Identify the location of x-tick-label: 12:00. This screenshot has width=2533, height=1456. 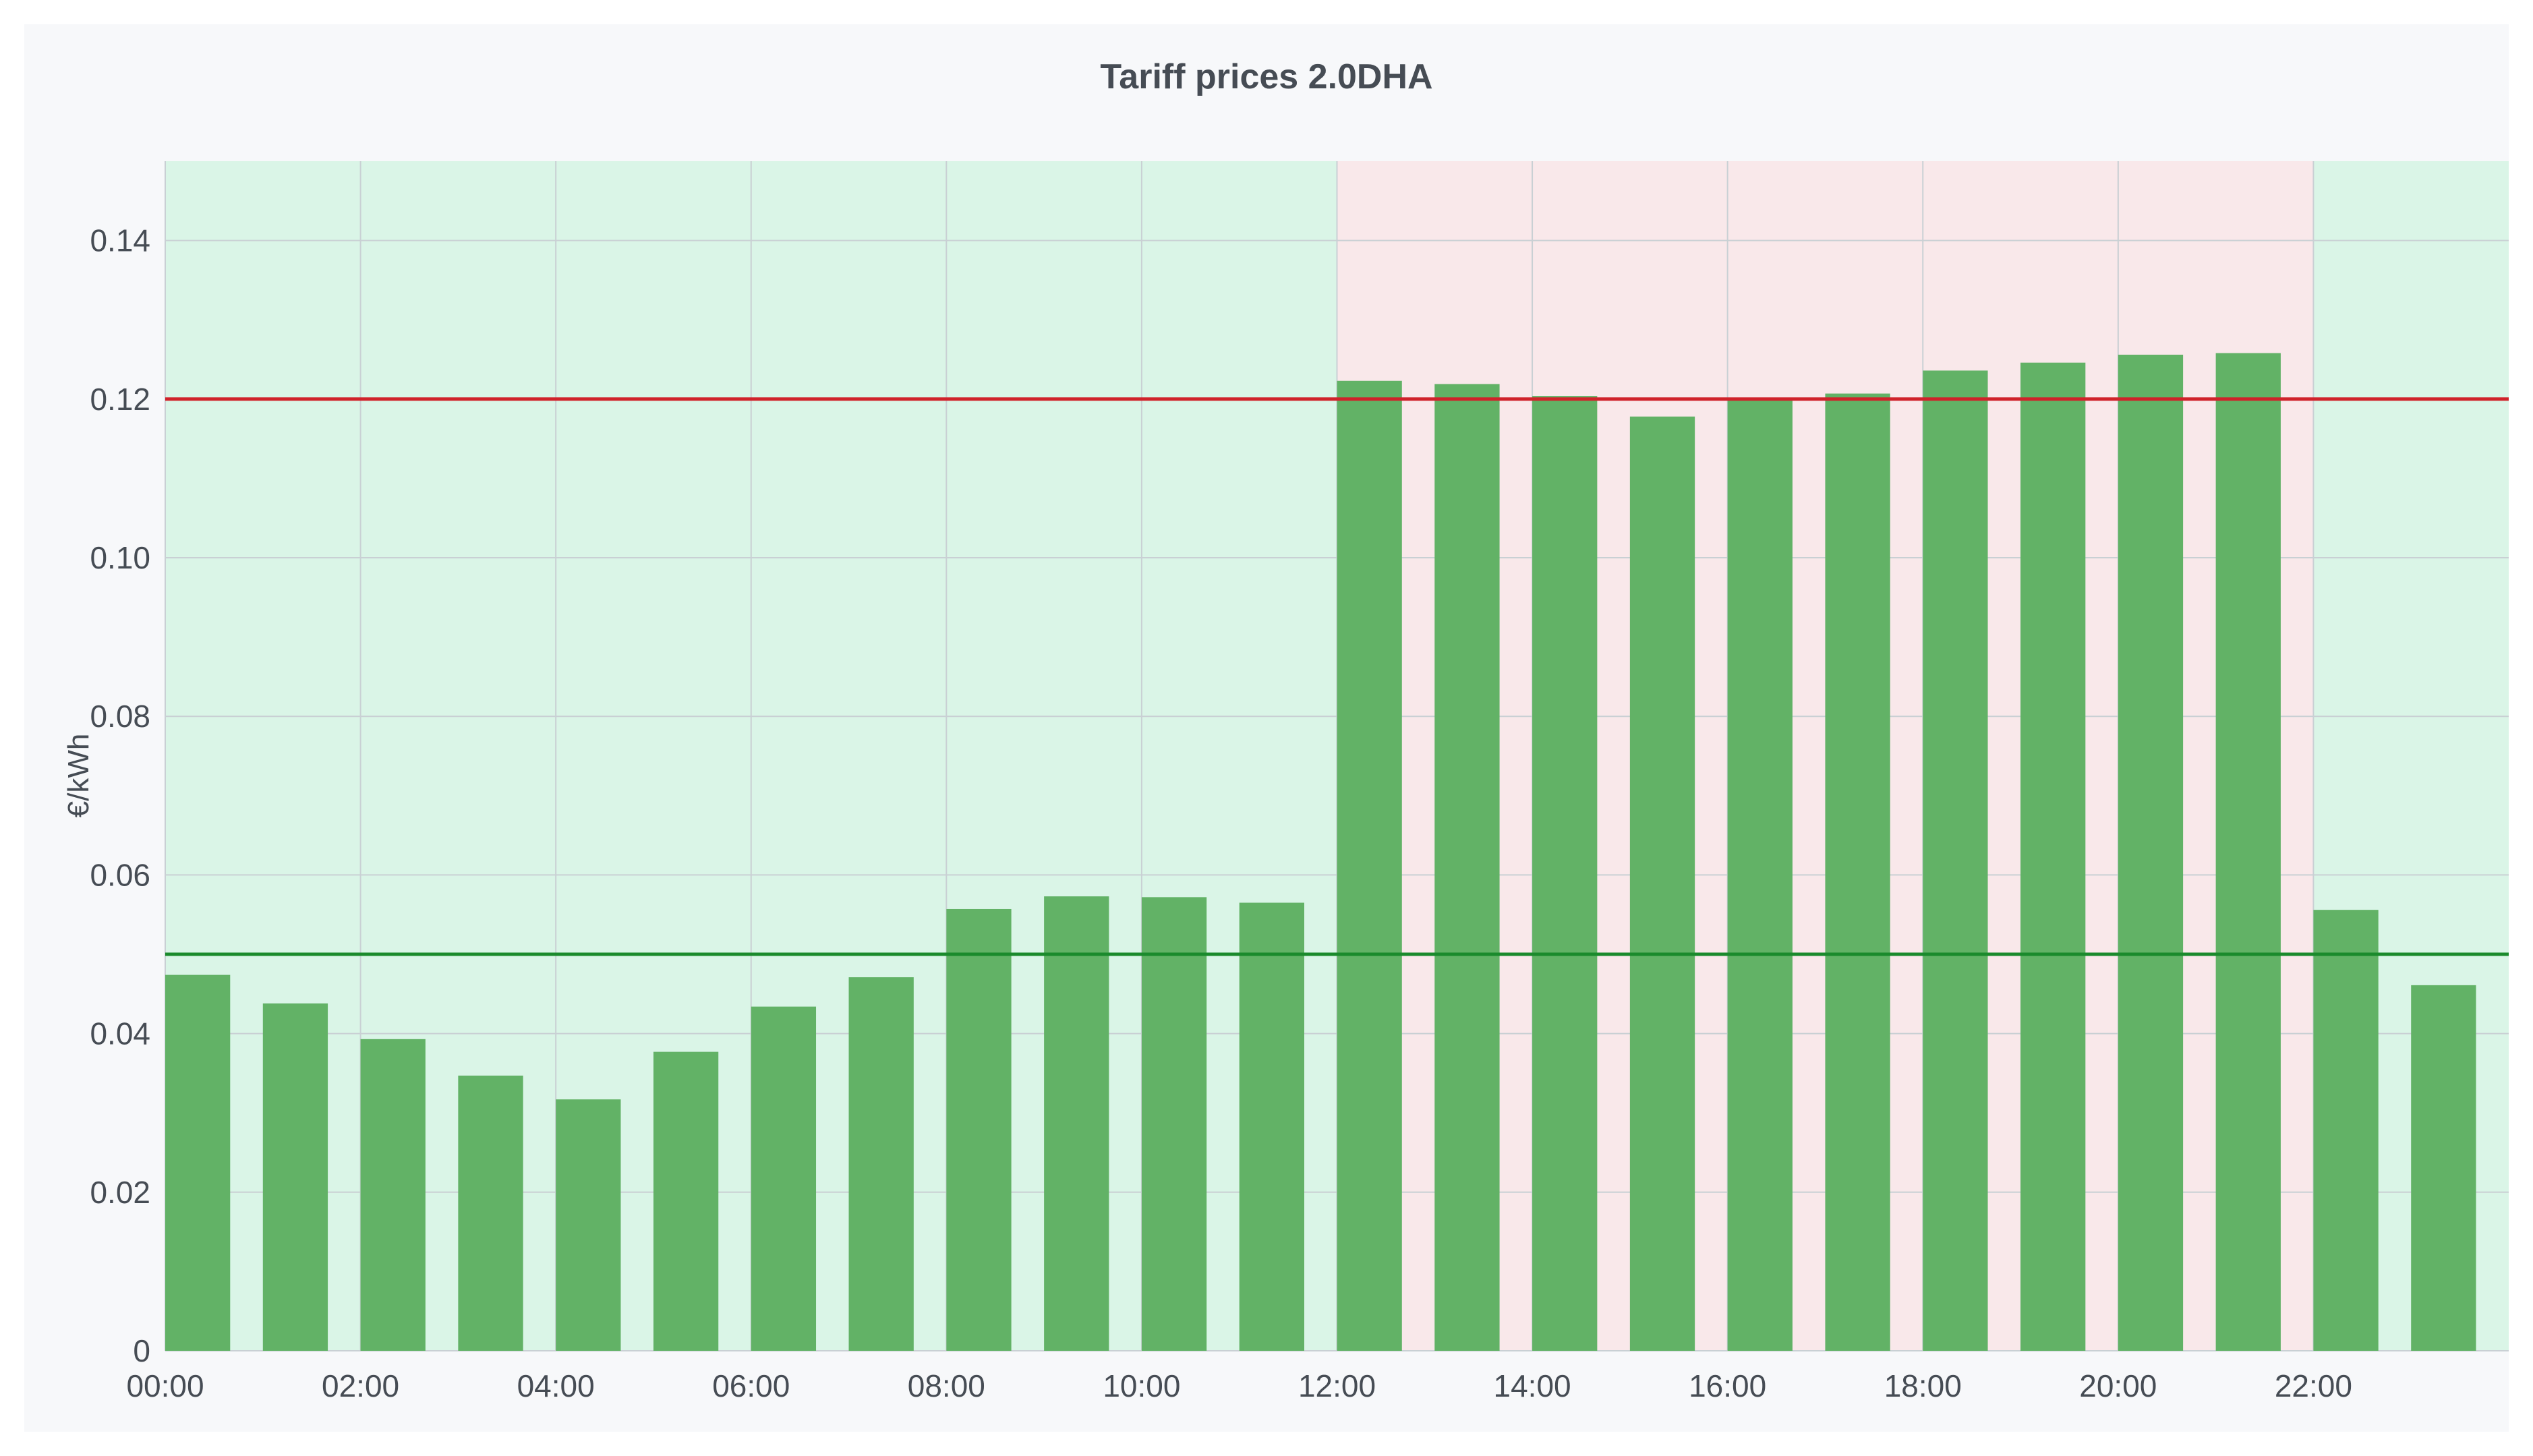
(1337, 1385).